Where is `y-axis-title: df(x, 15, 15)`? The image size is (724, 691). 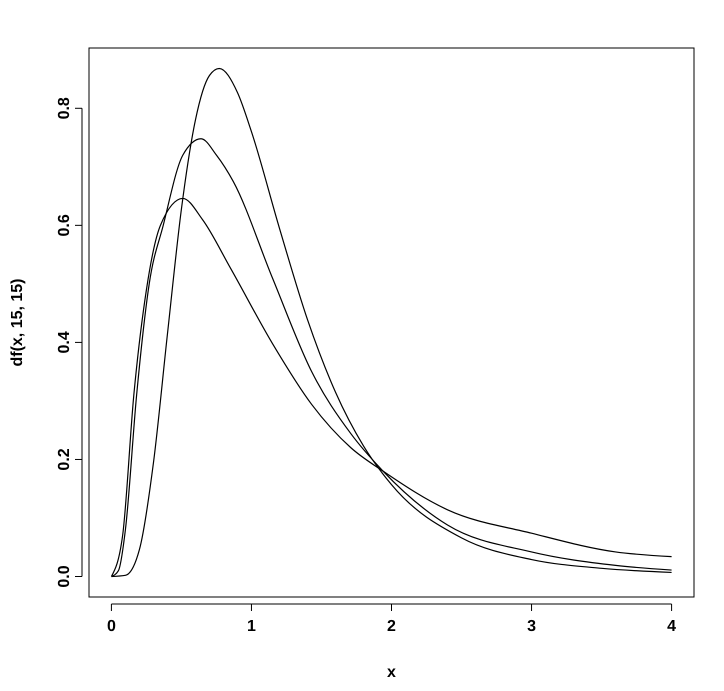
y-axis-title: df(x, 15, 15) is located at coordinates (17, 322).